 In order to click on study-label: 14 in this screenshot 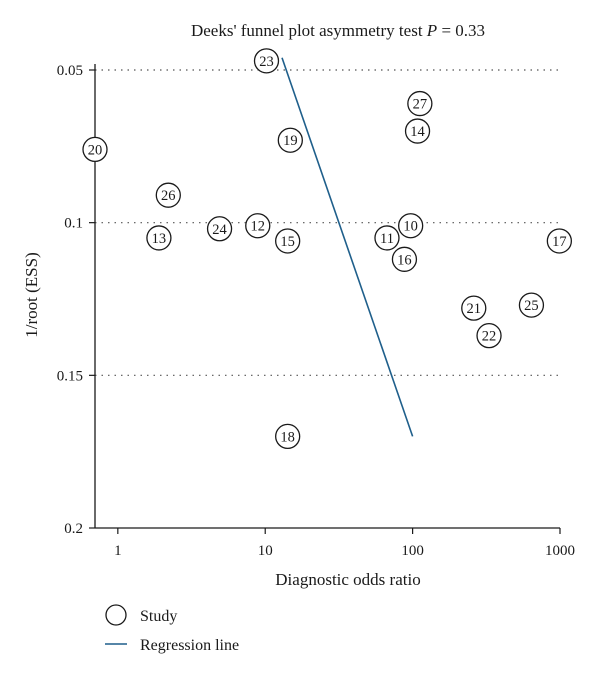, I will do `click(417, 132)`.